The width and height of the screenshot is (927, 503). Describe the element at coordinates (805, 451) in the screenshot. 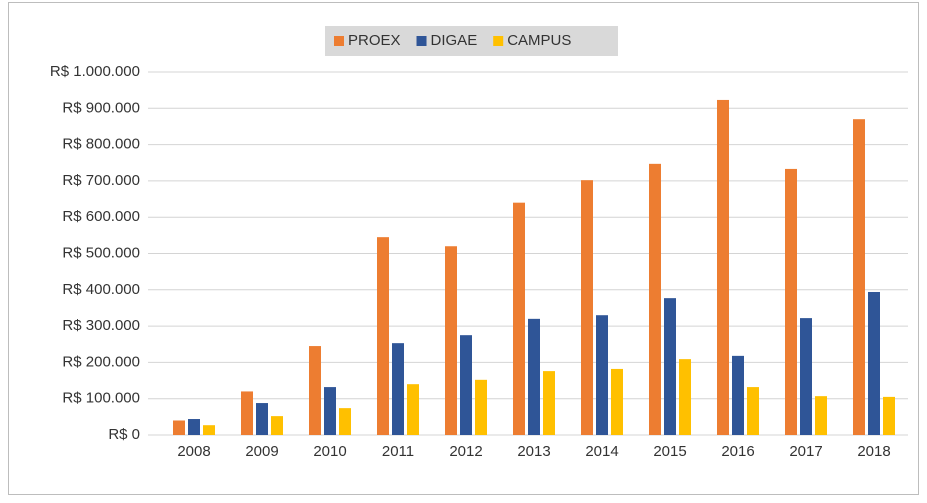

I see `x-tick-label: 2017` at that location.